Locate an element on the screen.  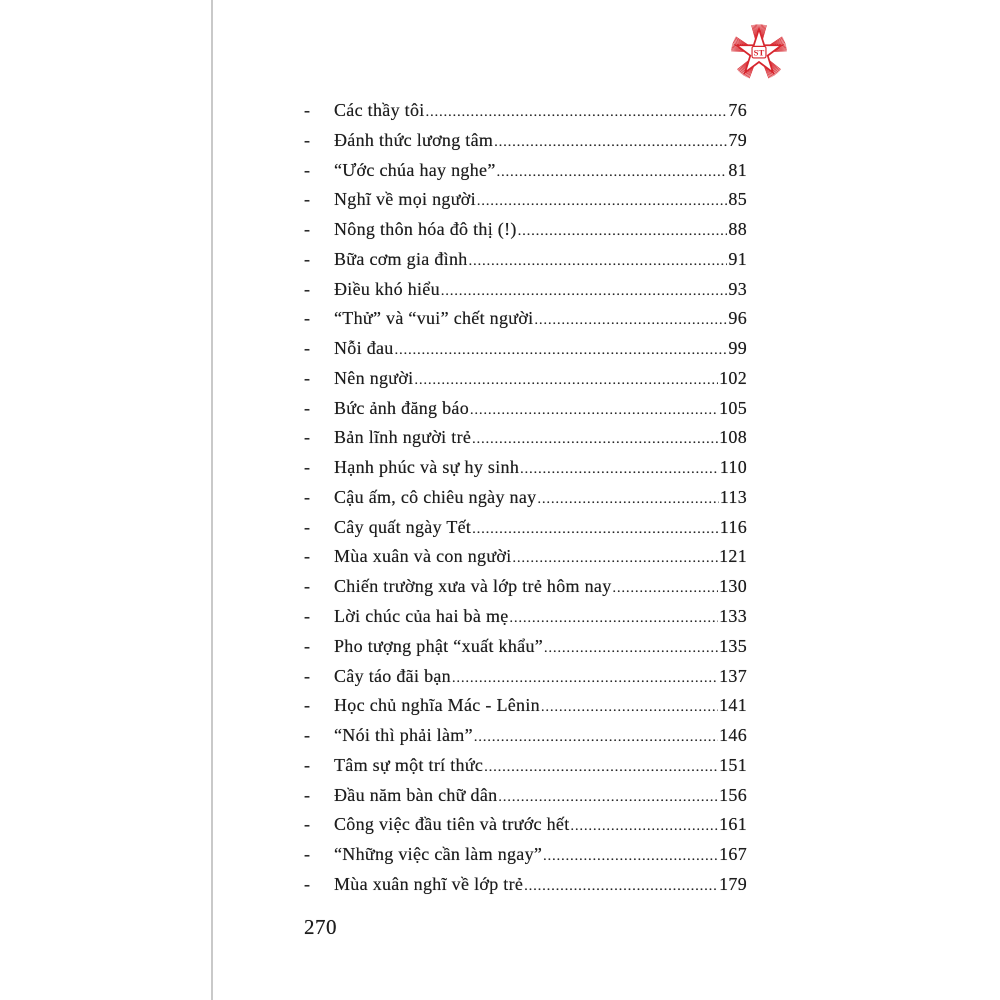
toc-entry: - Bữa cơm gia đình 91 is located at coordinates (523, 261).